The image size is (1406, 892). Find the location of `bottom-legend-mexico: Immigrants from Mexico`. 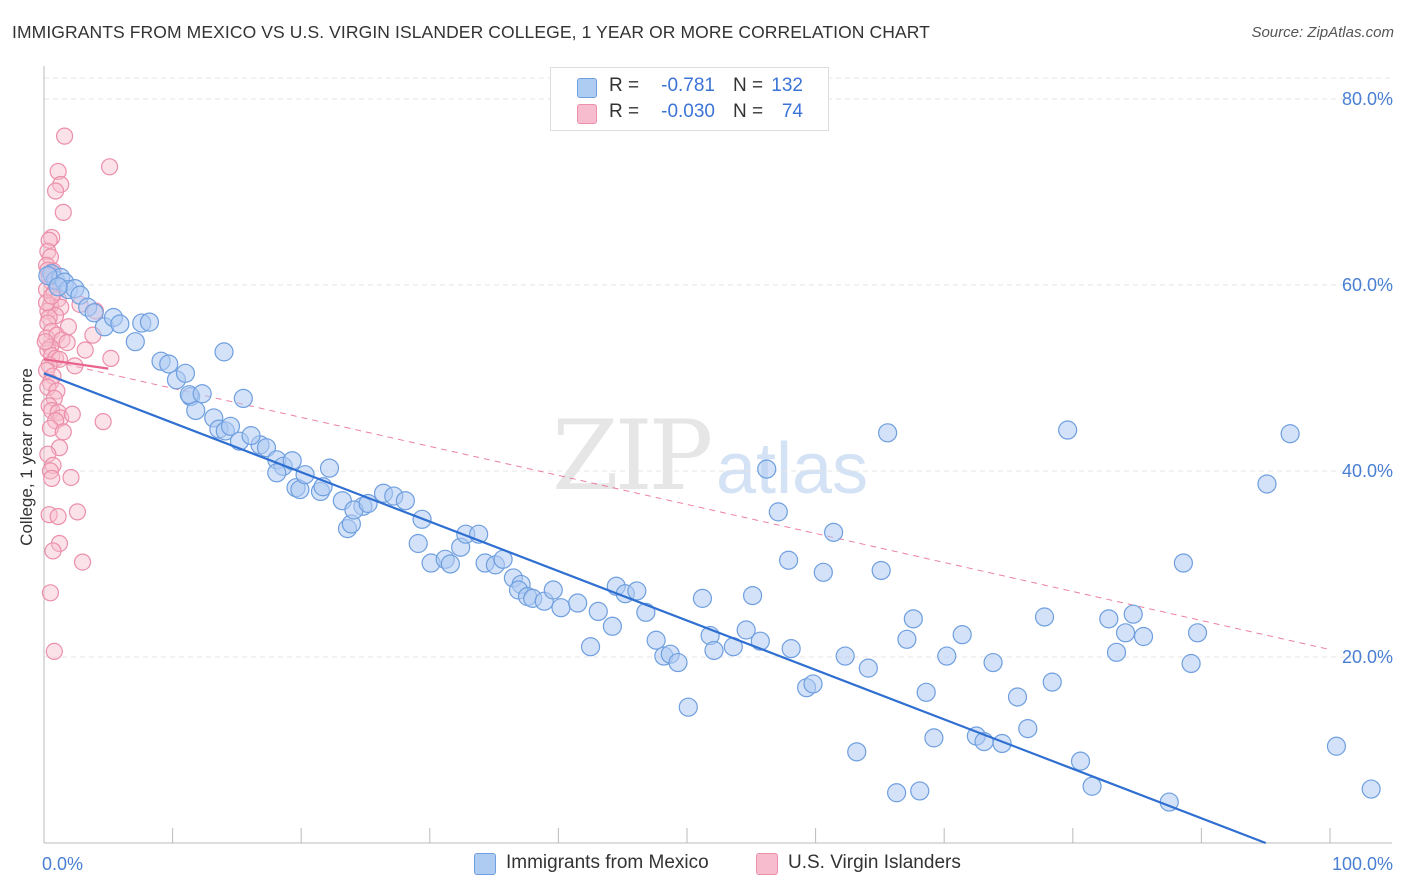

bottom-legend-mexico: Immigrants from Mexico is located at coordinates (604, 864).